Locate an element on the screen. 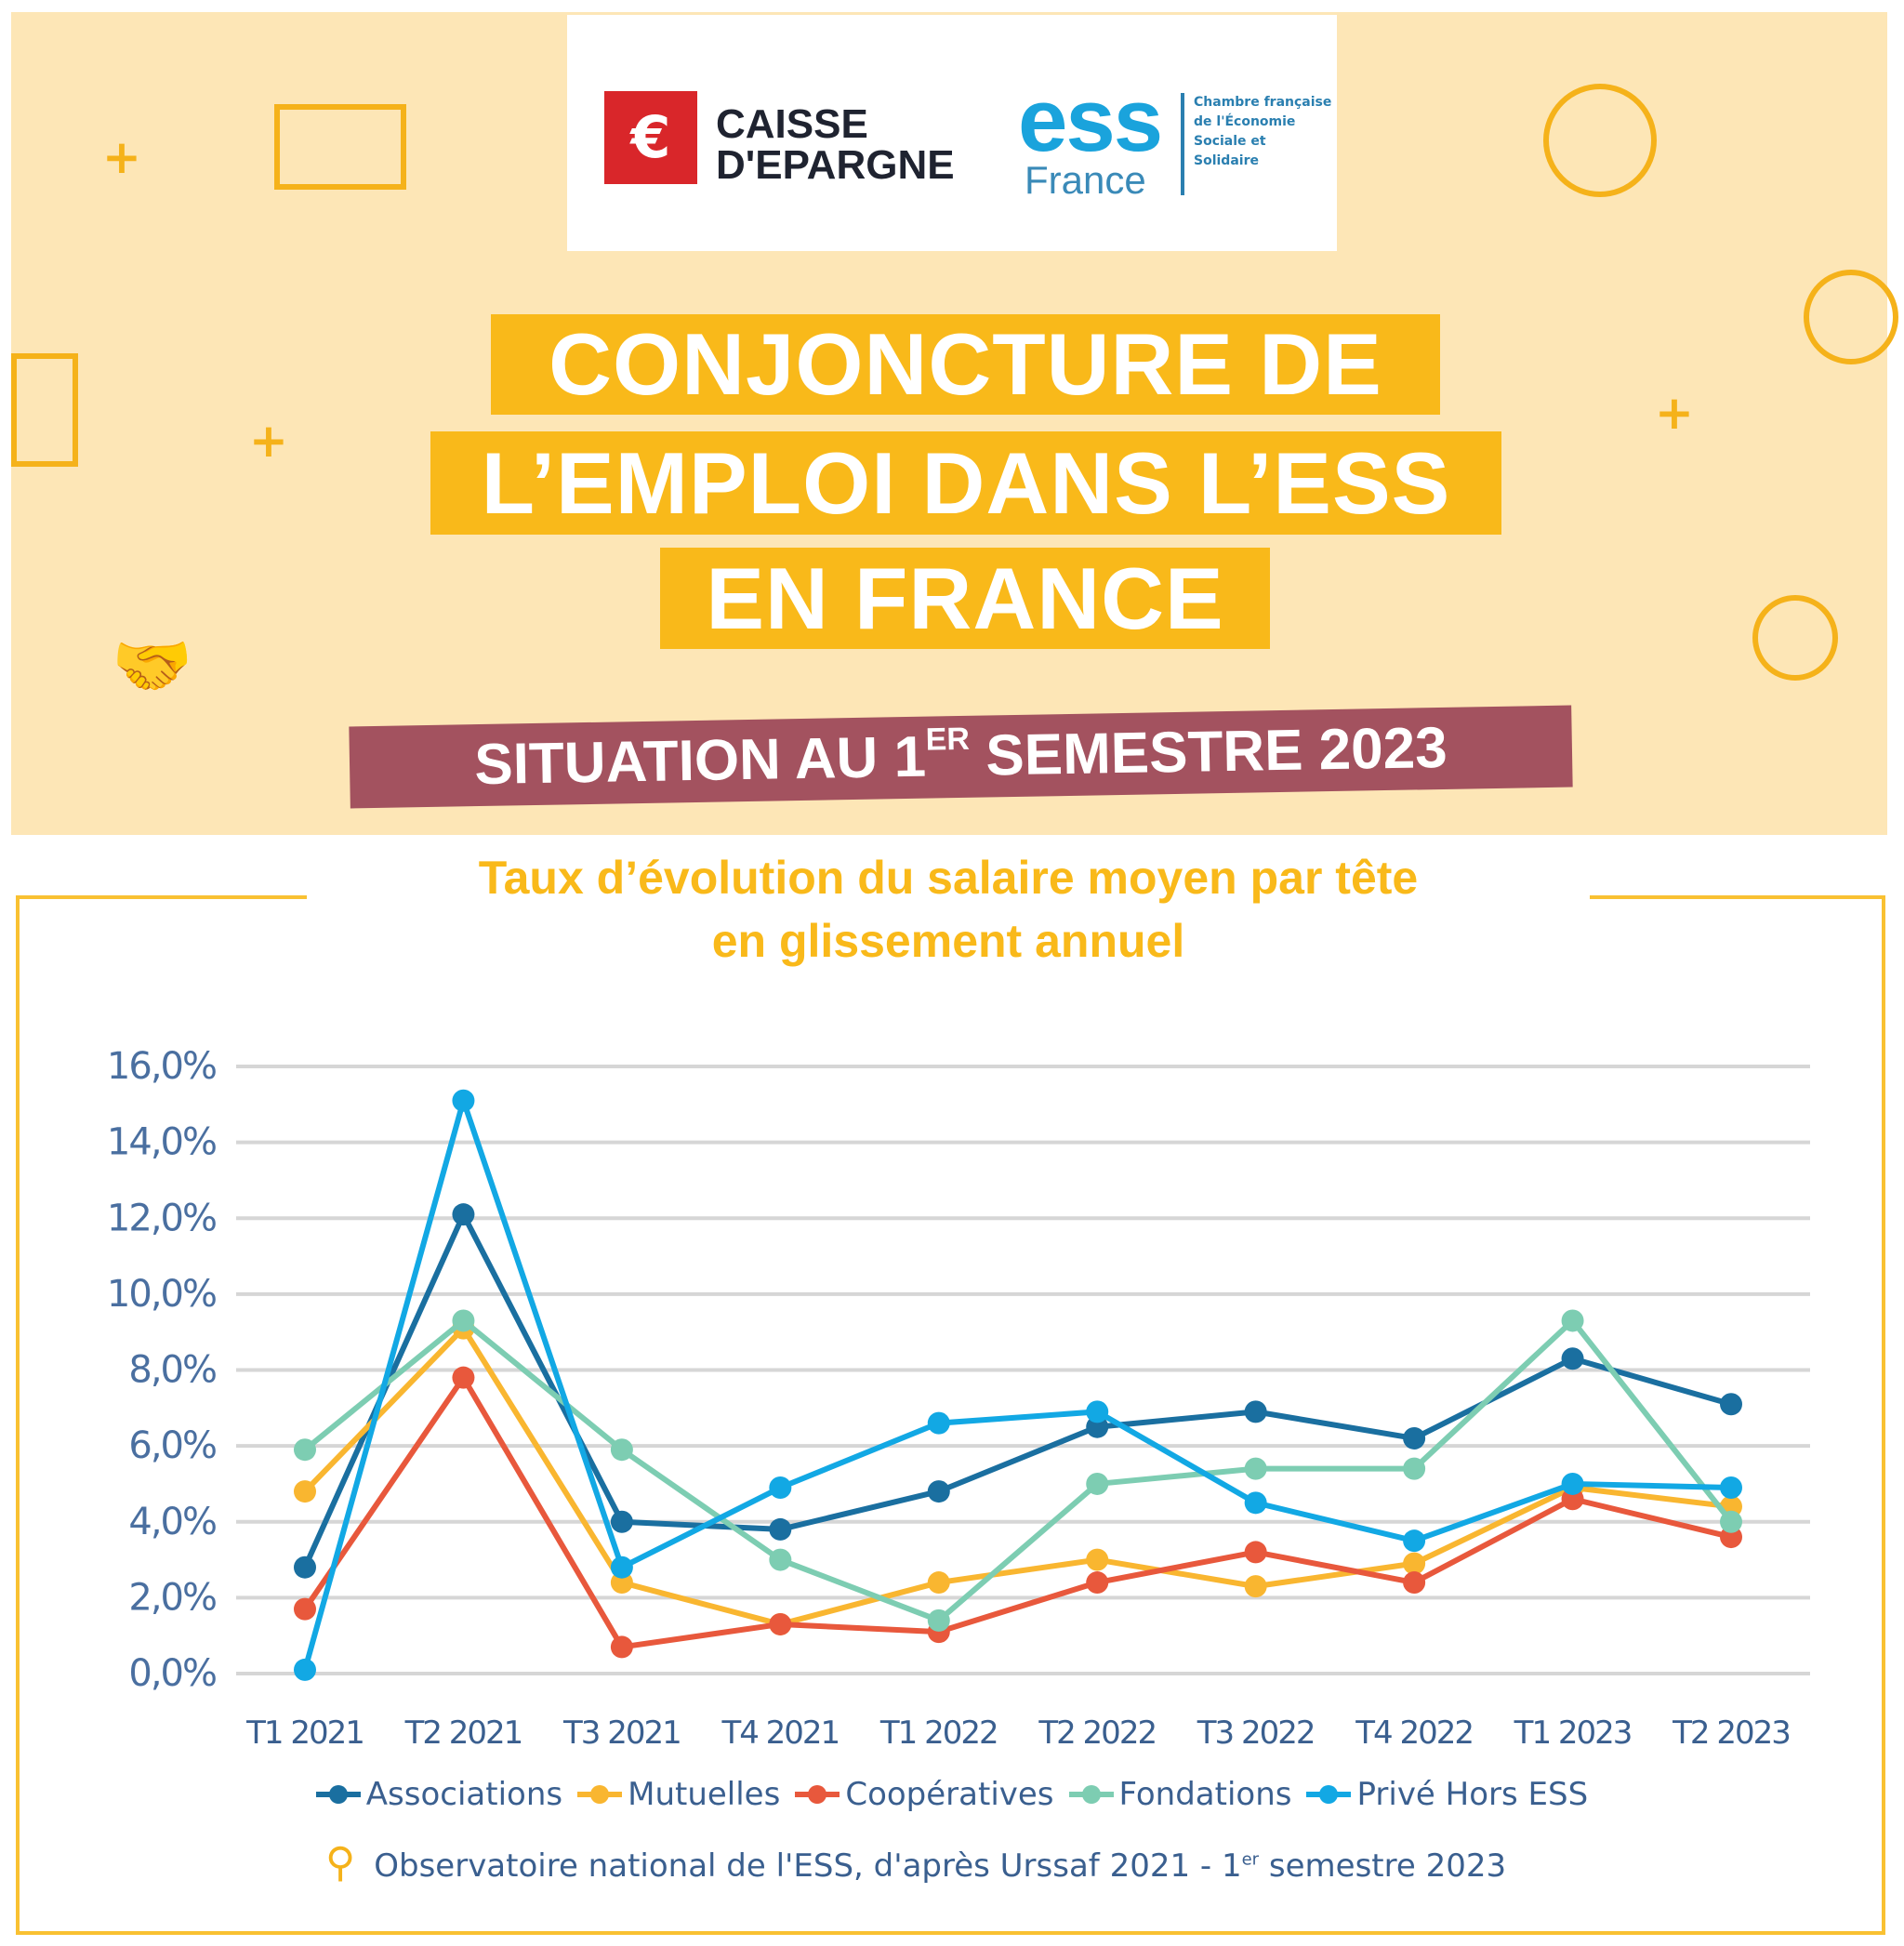 This screenshot has width=1904, height=1946. caisse-epargne-logo-icon: € is located at coordinates (650, 137).